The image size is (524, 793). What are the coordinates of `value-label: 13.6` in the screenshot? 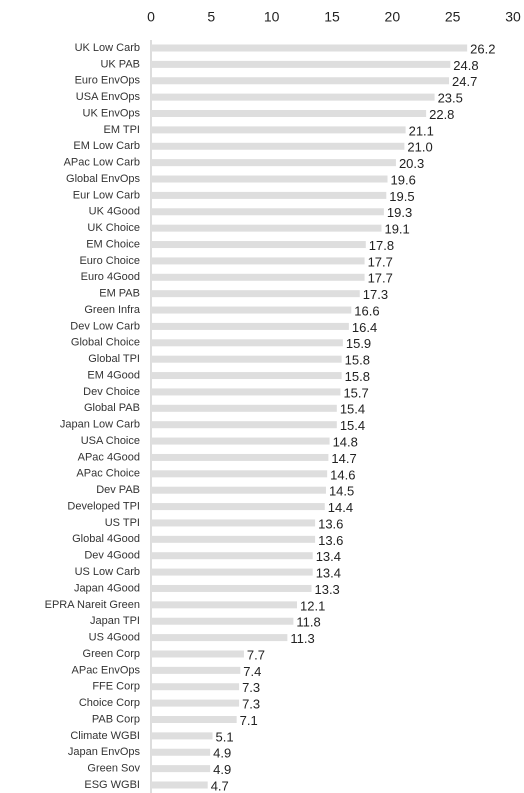 It's located at (330, 540).